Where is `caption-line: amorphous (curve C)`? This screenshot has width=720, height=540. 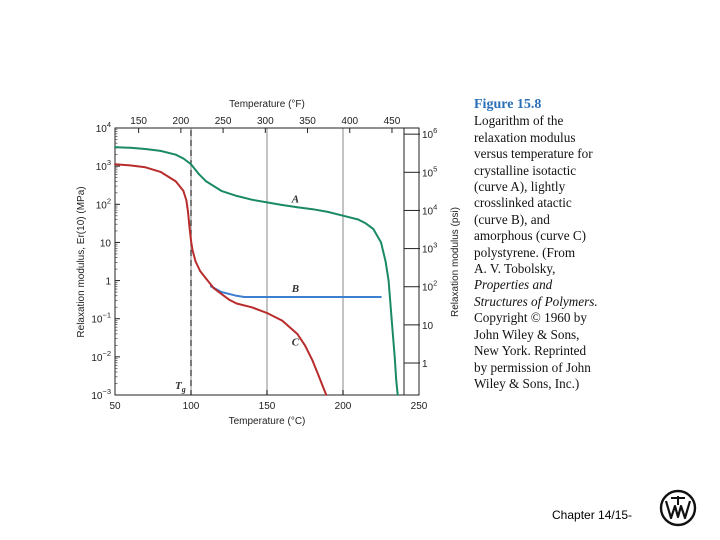
caption-line: amorphous (curve C) is located at coordinates (530, 236).